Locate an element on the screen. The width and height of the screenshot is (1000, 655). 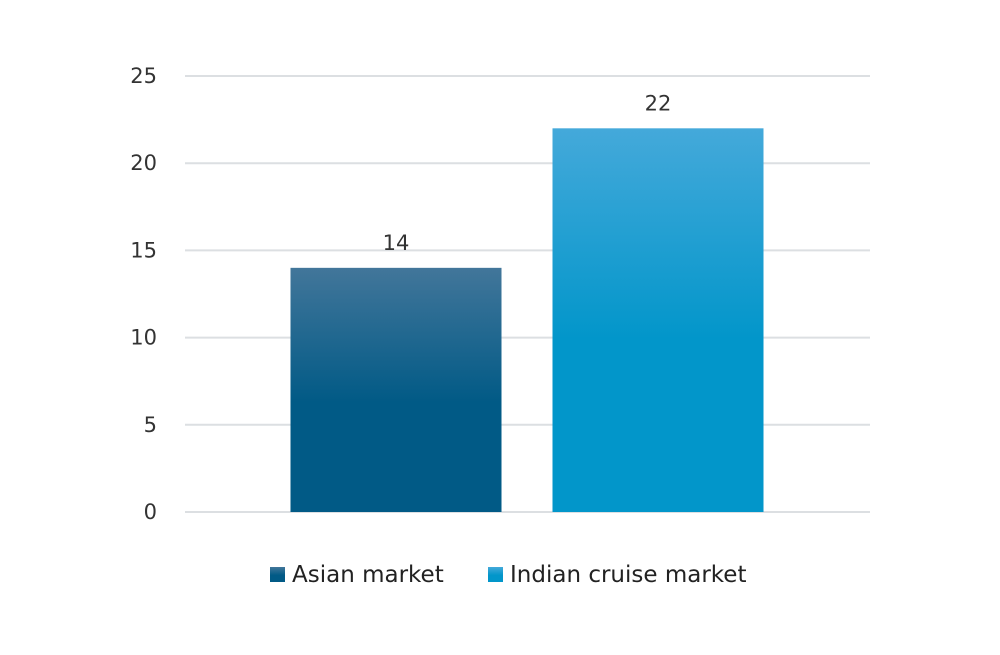
legend-swatch-indian-cruise-market is located at coordinates (495, 574).